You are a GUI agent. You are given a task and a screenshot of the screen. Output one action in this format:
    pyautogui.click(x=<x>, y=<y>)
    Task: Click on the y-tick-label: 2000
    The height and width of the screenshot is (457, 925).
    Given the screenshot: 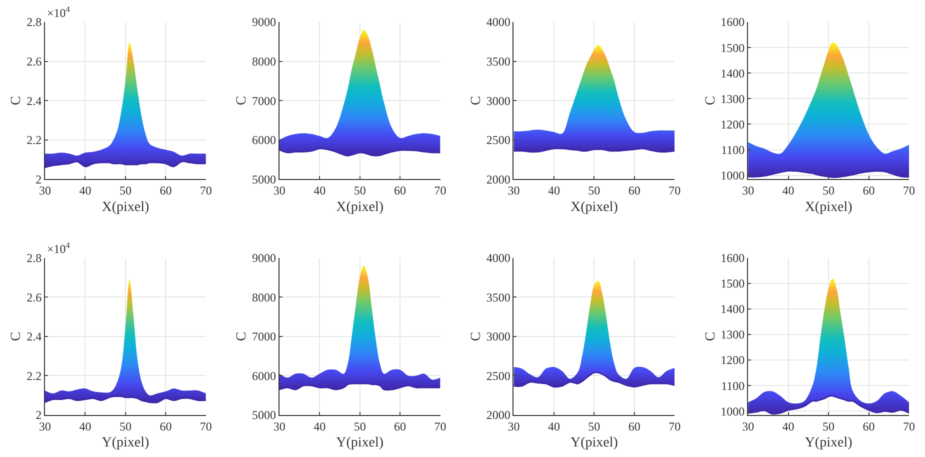 What is the action you would take?
    pyautogui.click(x=498, y=415)
    